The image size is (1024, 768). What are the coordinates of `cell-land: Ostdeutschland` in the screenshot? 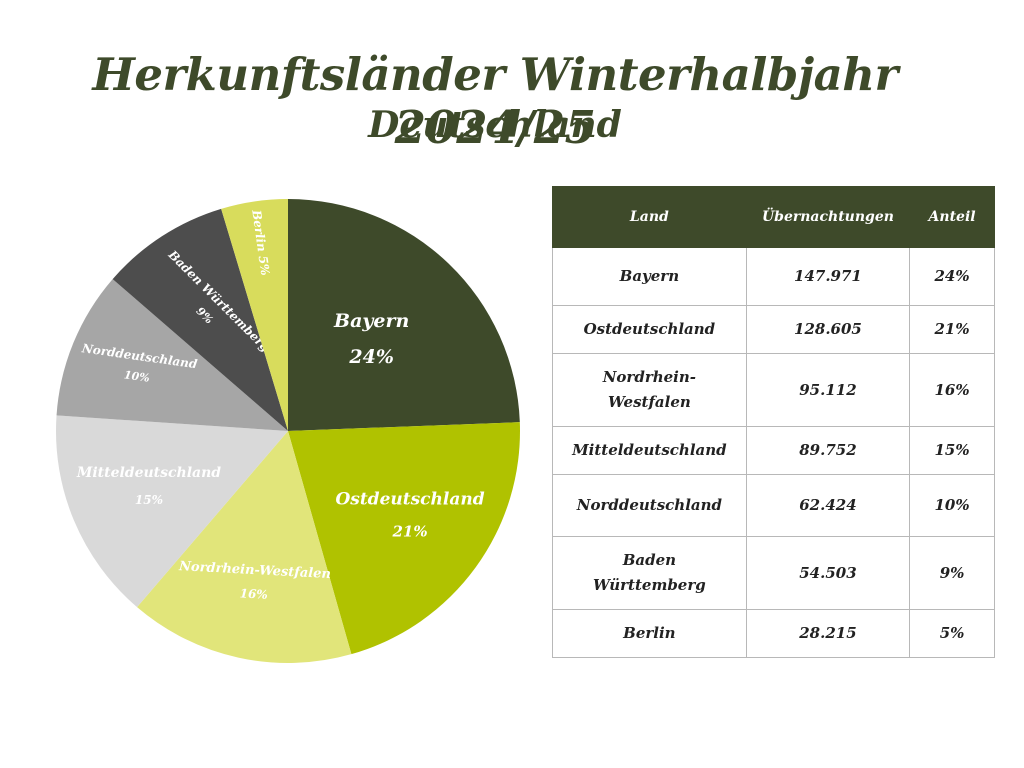 It's located at (649, 329).